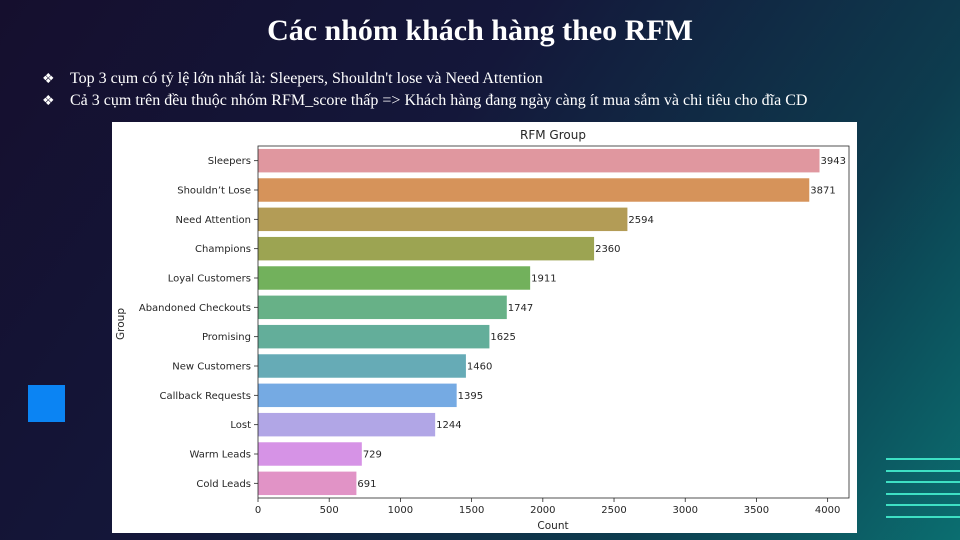 The height and width of the screenshot is (540, 960). Describe the element at coordinates (756, 510) in the screenshot. I see `x-tick-label: 3500` at that location.